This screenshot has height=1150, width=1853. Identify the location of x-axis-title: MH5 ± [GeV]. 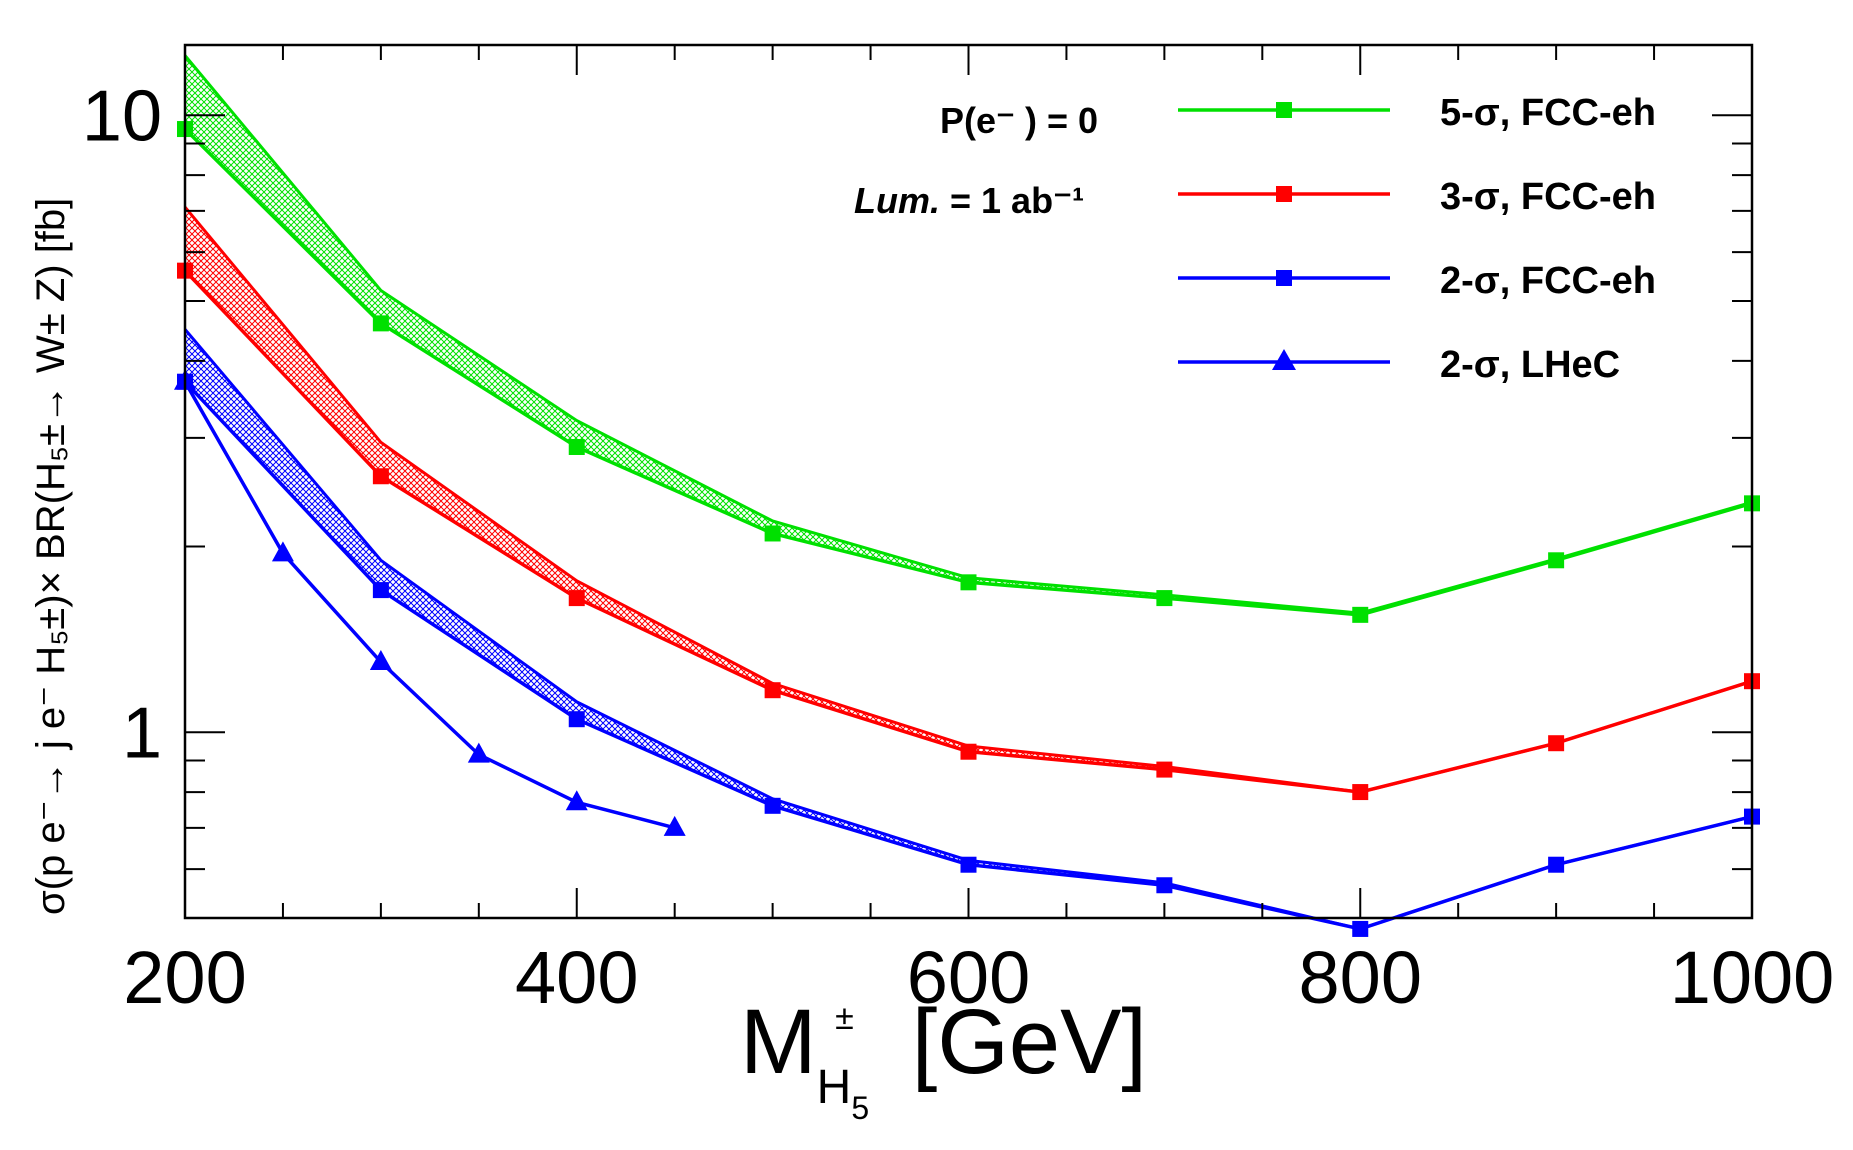
(943, 1058).